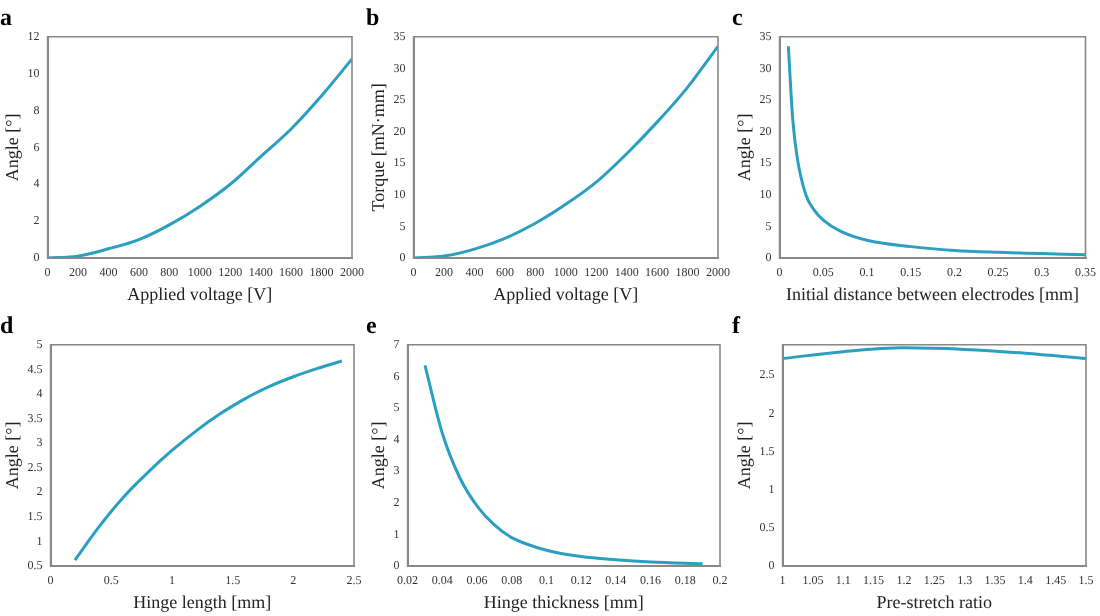  Describe the element at coordinates (6, 16) in the screenshot. I see `chart-title: a` at that location.